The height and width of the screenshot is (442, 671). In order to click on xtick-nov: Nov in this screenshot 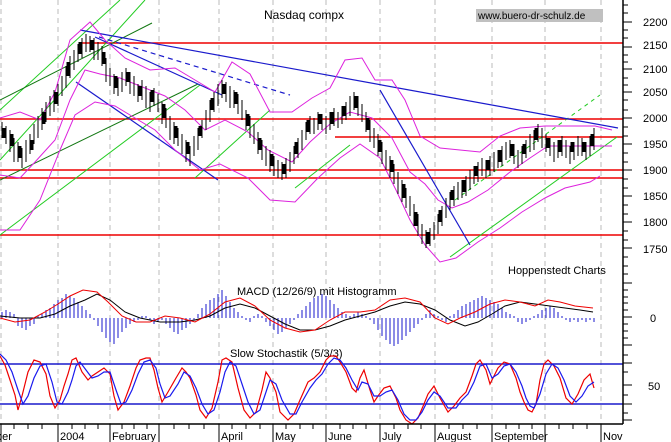, I will do `click(613, 436)`.